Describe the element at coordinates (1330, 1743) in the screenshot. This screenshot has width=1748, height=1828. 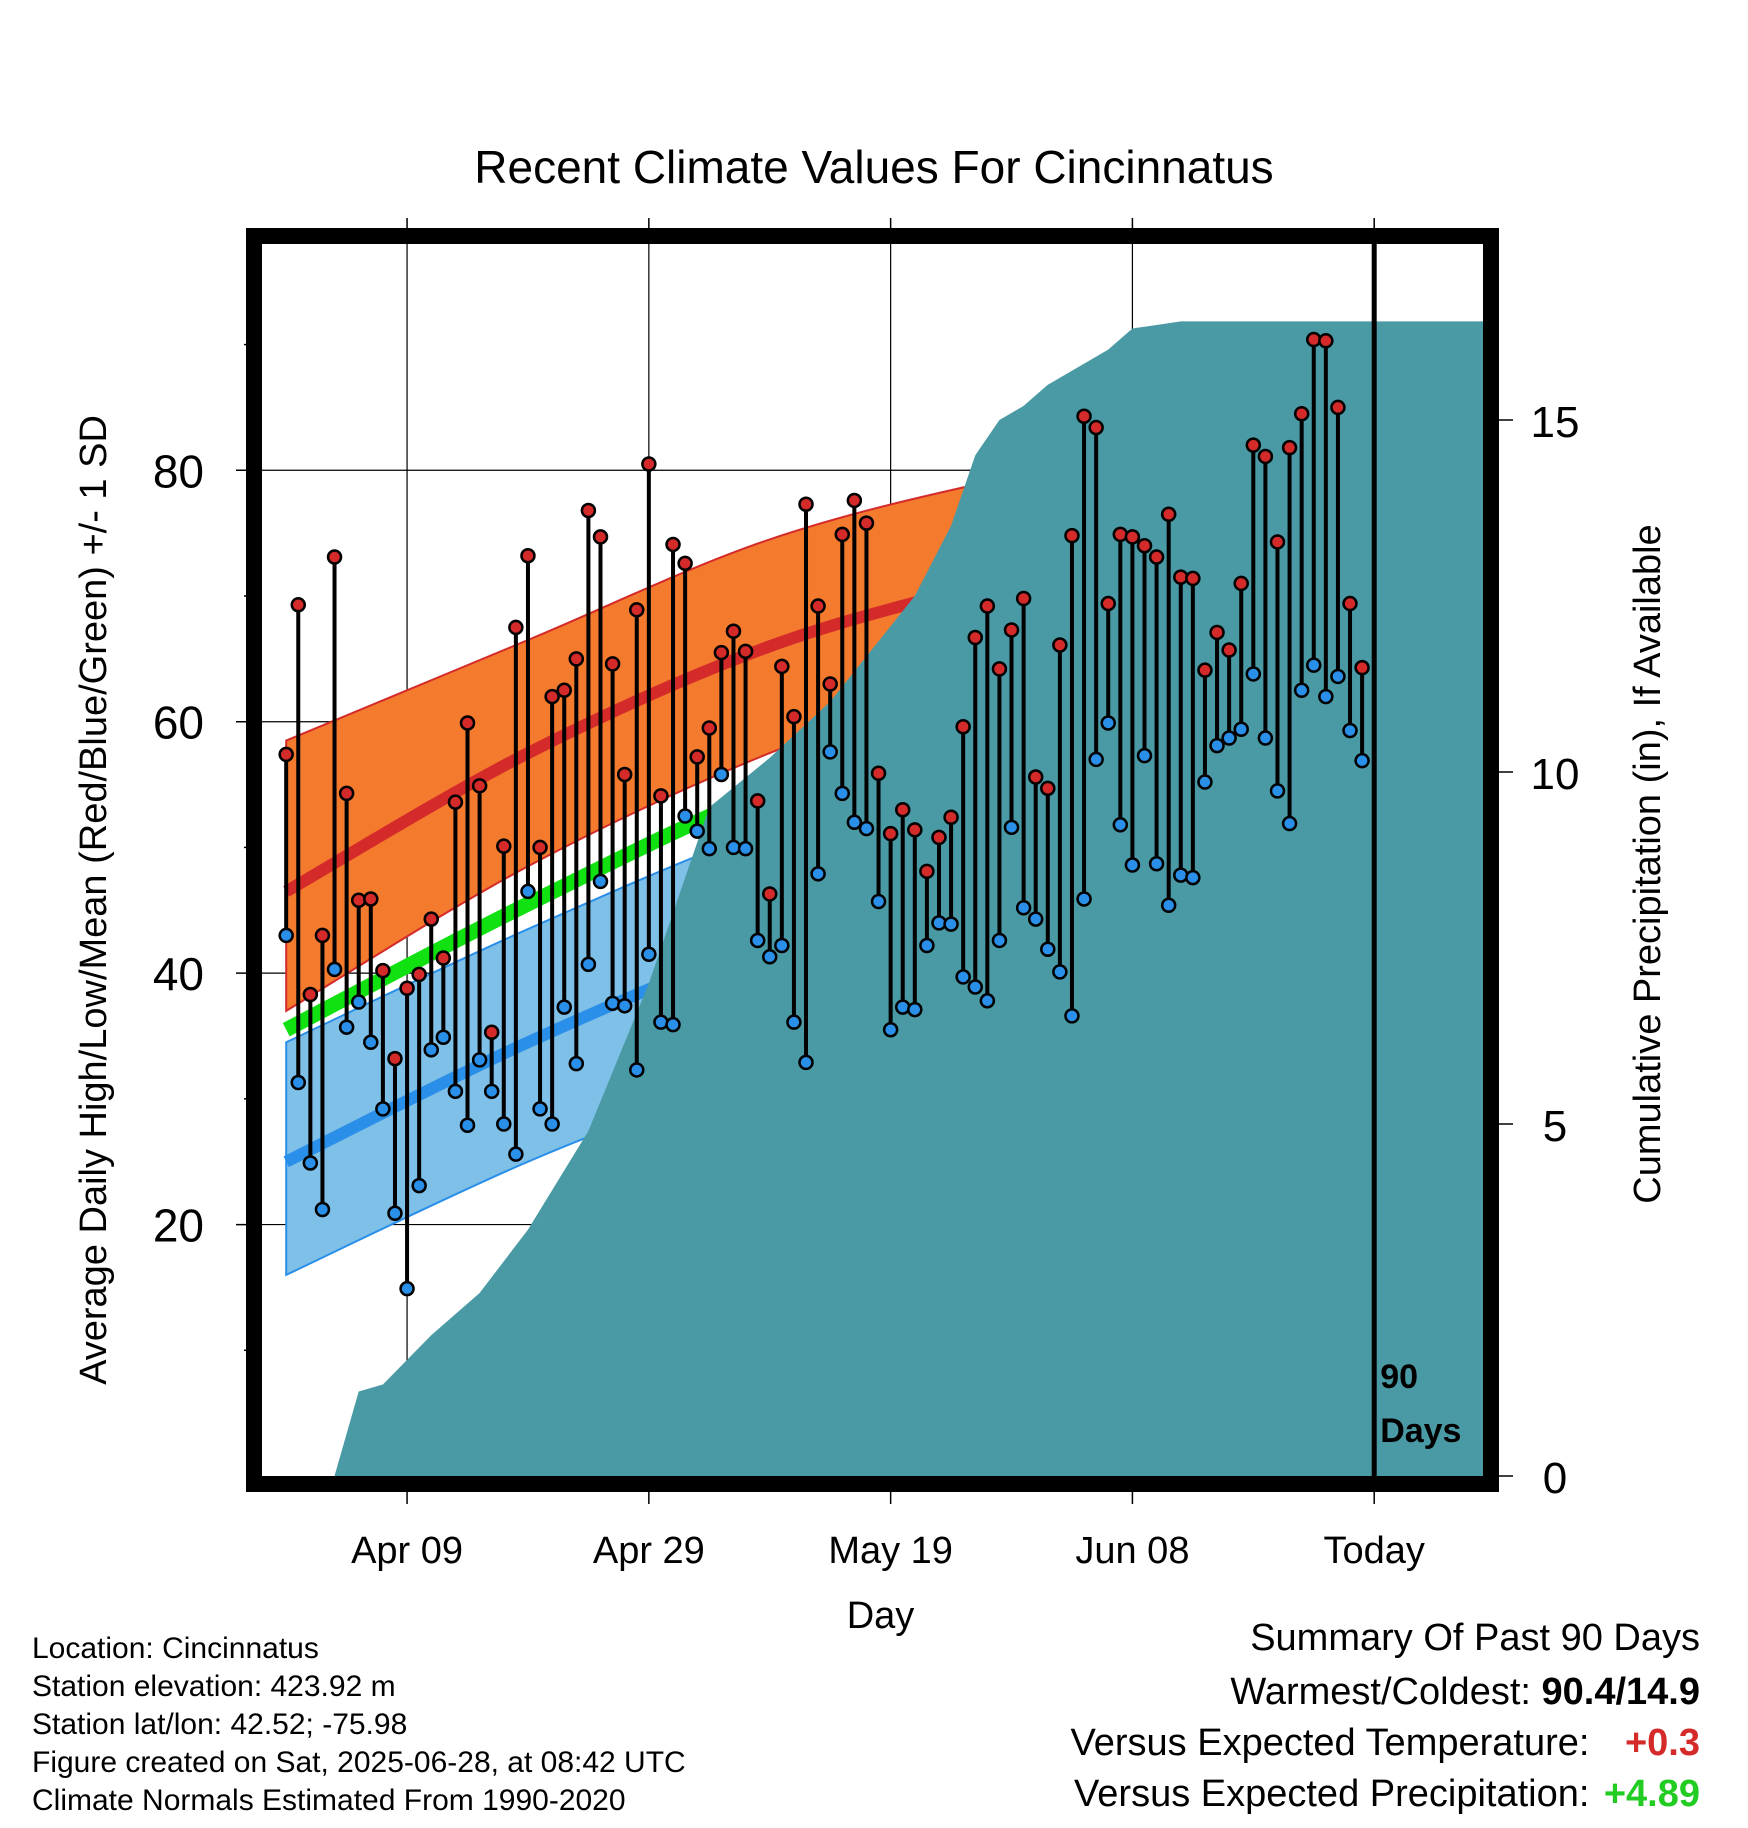
I see `summary-label: Versus Expected Temperature:` at that location.